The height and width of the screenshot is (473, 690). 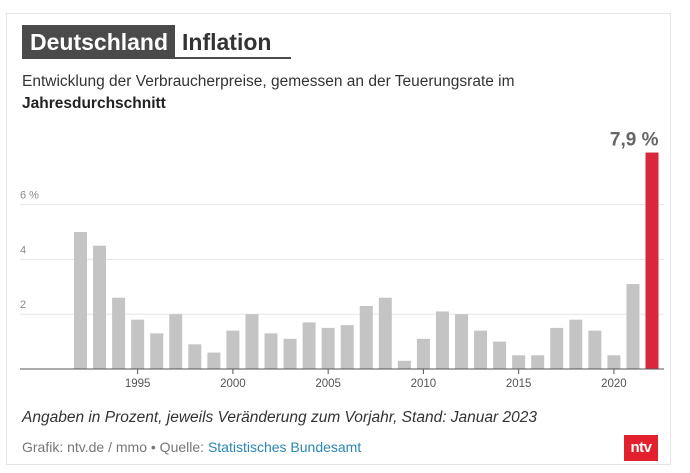 What do you see at coordinates (424, 384) in the screenshot?
I see `x-tick-label: 2010` at bounding box center [424, 384].